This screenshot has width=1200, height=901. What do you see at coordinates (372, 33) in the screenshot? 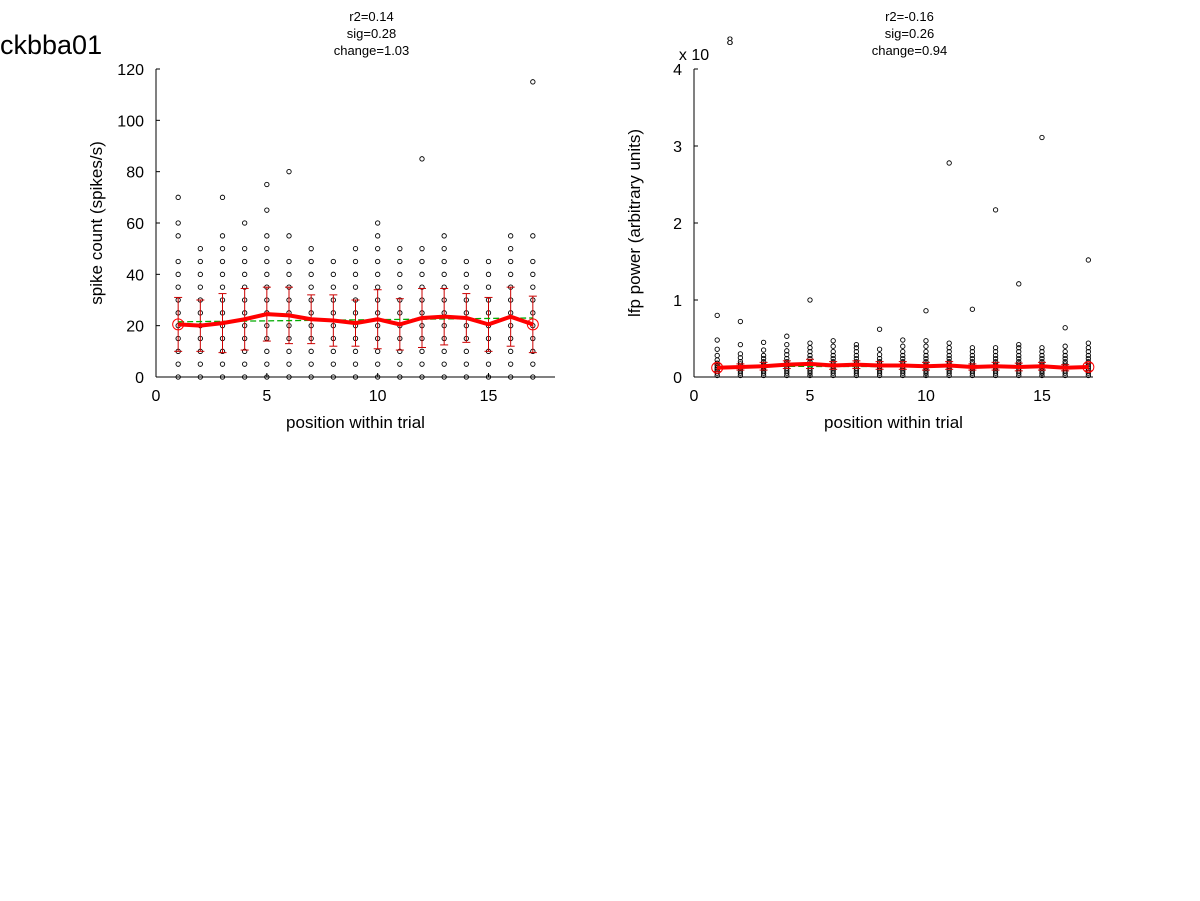
I see `chart-title-line: sig=0.28` at bounding box center [372, 33].